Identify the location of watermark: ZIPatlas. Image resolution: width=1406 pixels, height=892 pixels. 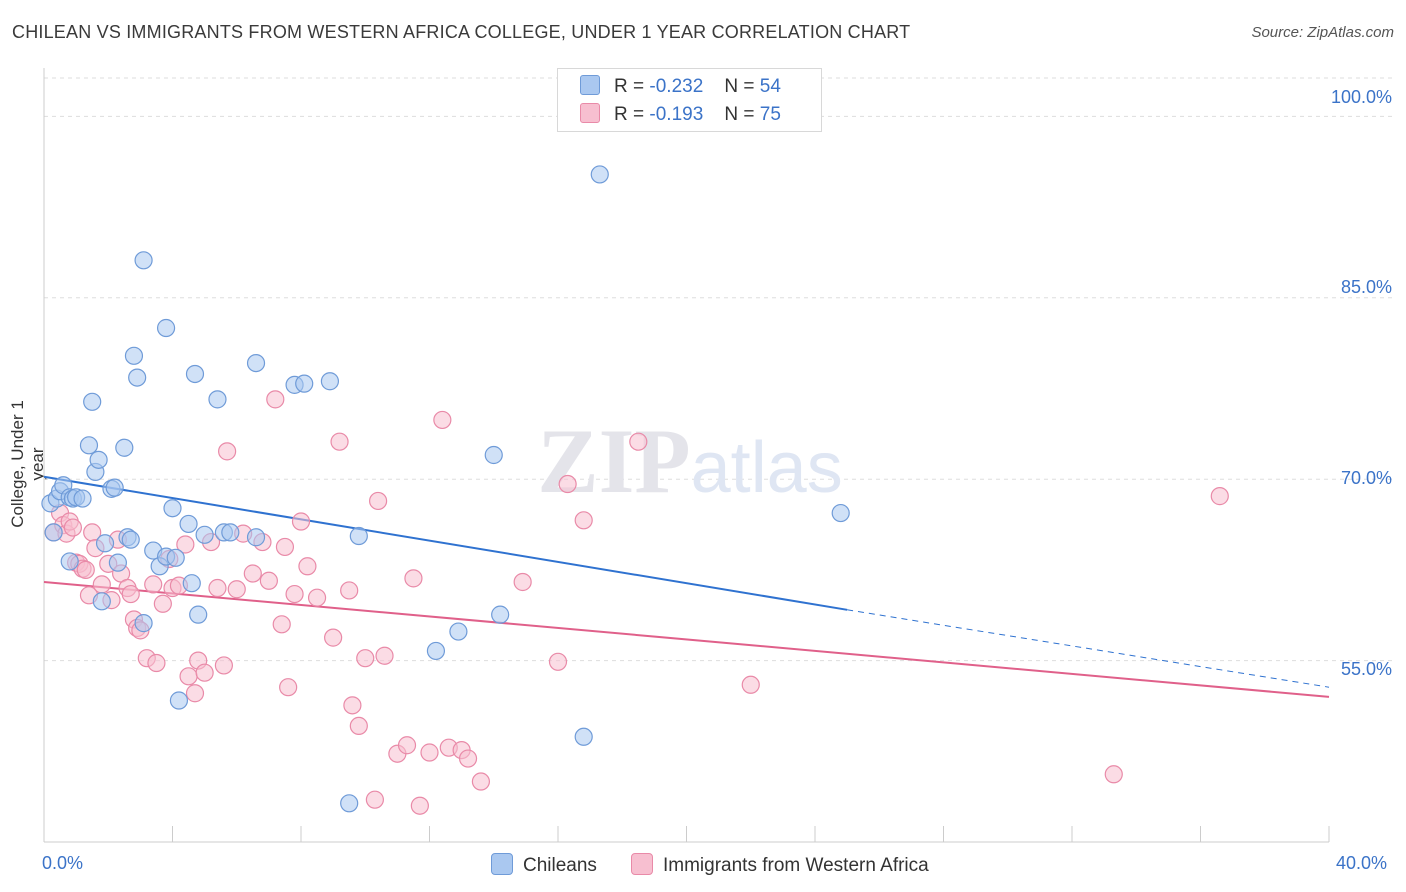
(689, 461).